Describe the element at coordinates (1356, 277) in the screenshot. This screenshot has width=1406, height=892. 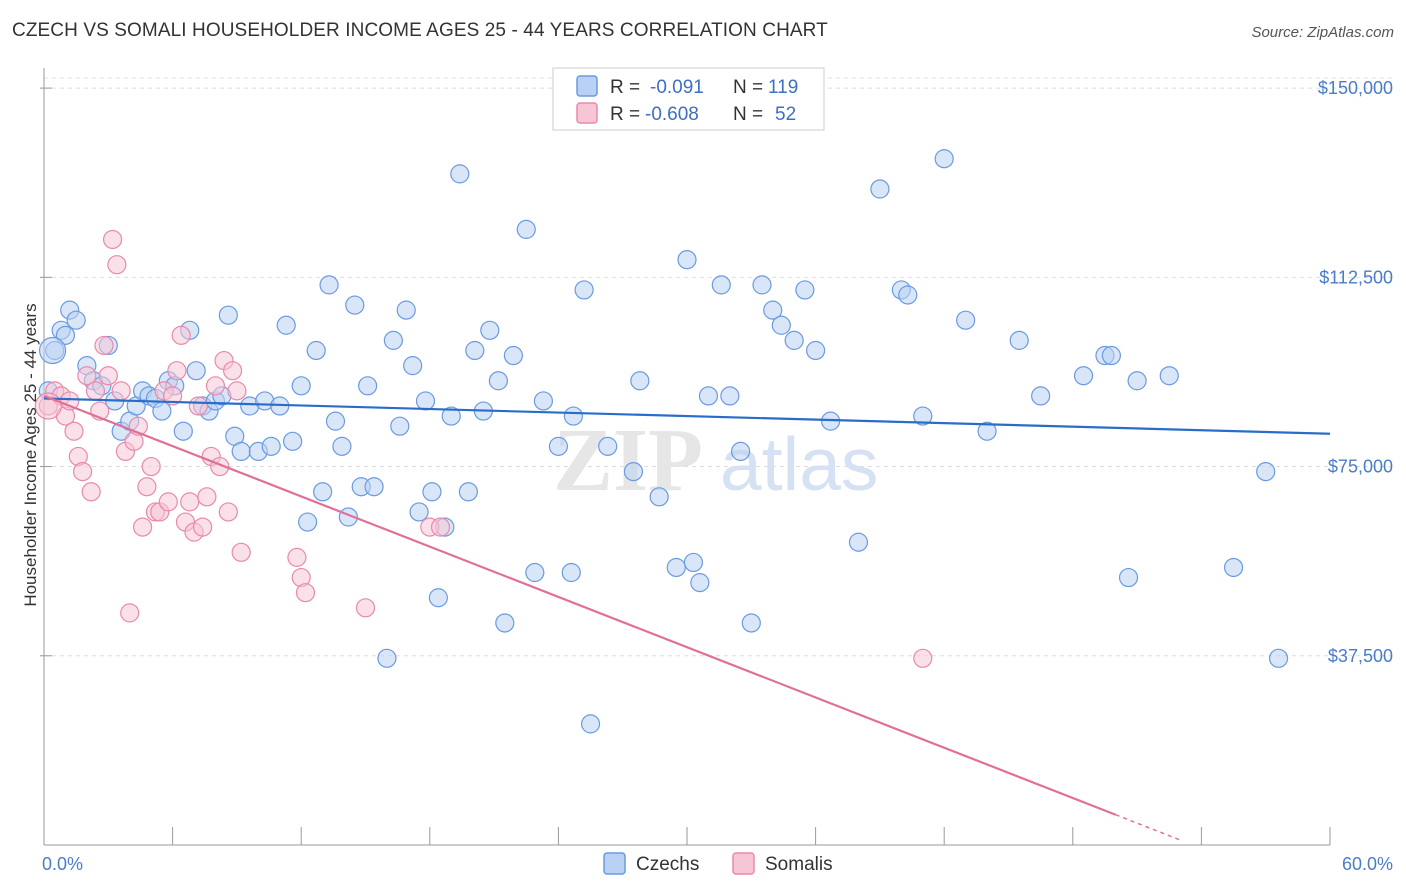
I see `y-tick-label-2: $112,500` at that location.